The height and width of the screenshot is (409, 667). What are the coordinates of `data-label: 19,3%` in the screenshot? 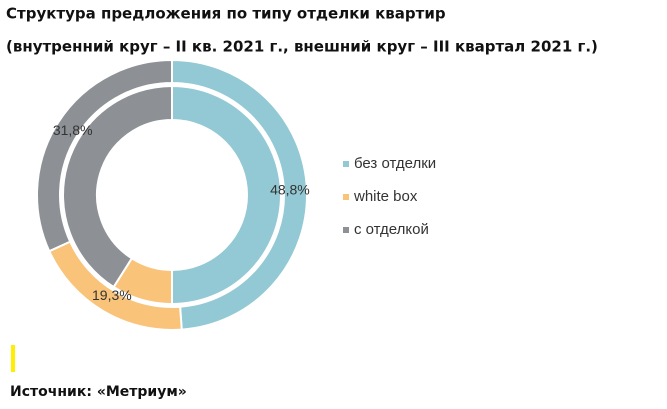 It's located at (112, 295).